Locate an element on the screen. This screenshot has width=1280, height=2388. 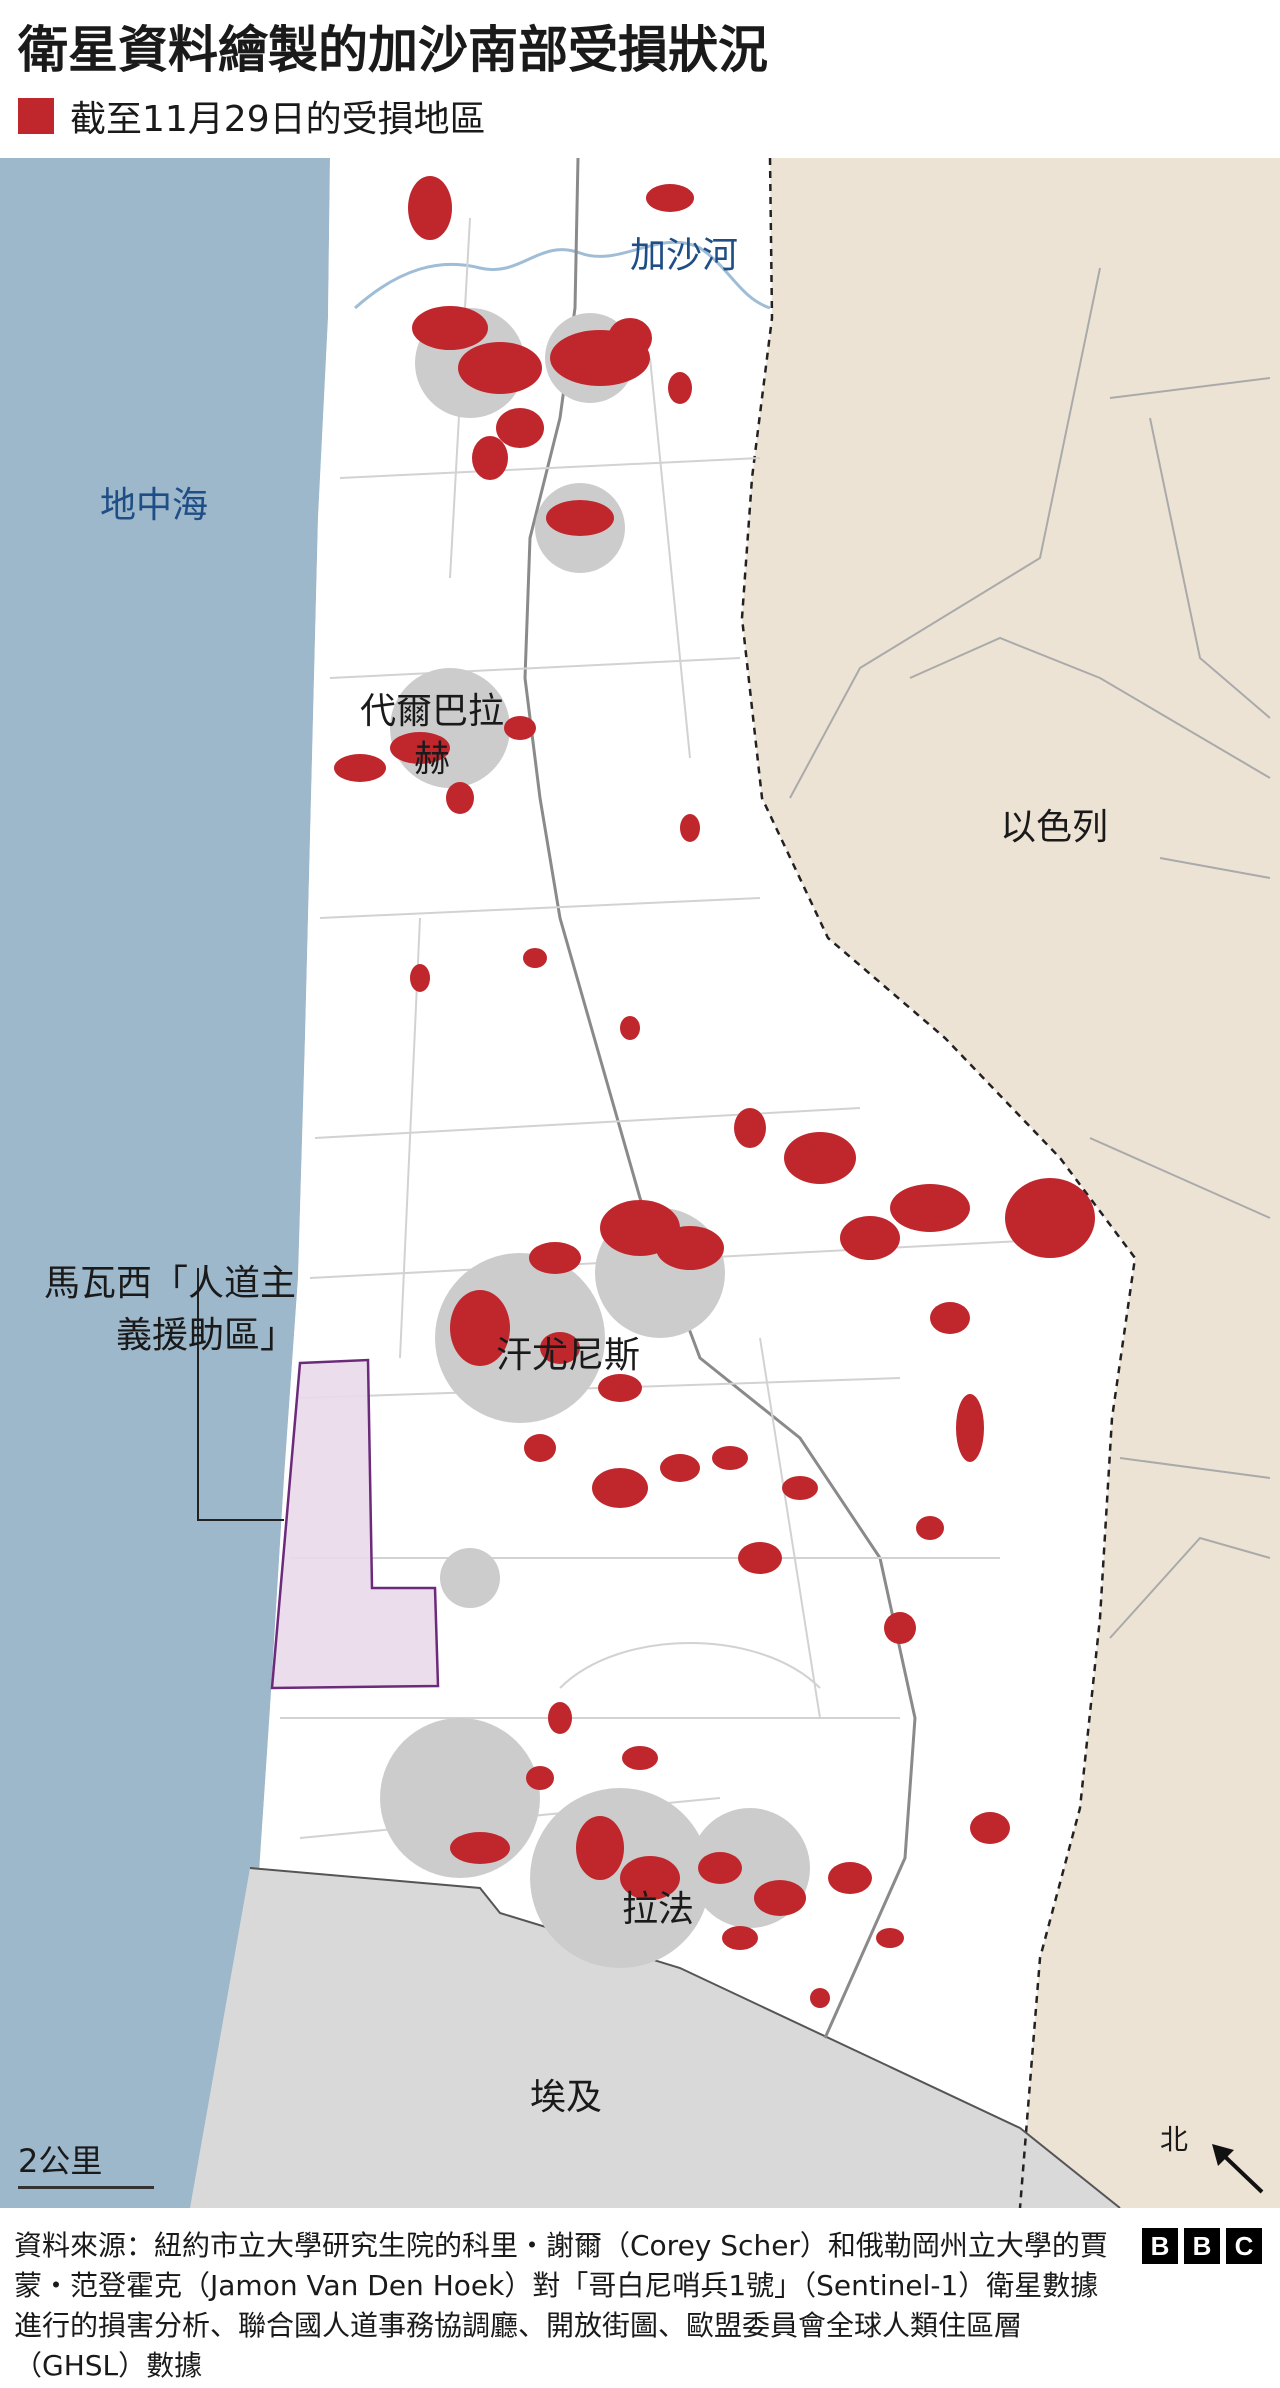
scale-bar: 2公里 is located at coordinates (86, 2162).